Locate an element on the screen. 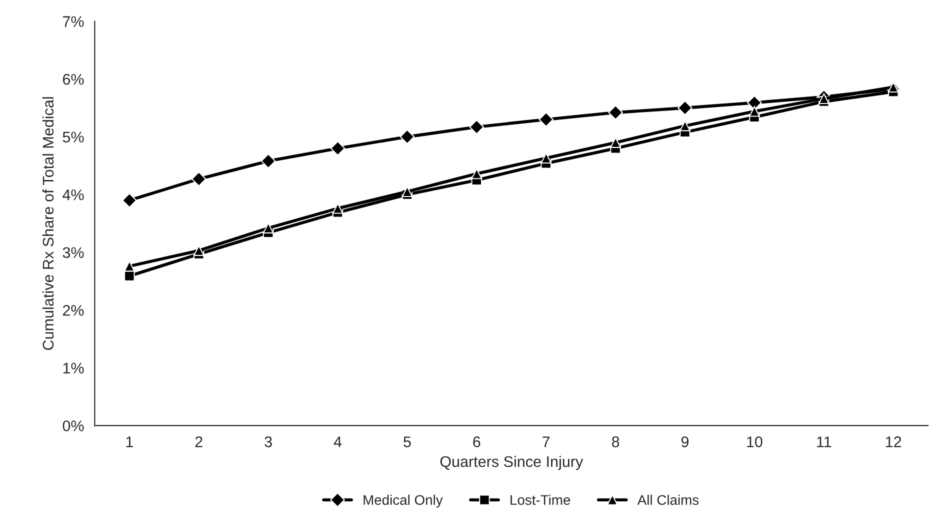  y-tick-label: 6% is located at coordinates (73, 79).